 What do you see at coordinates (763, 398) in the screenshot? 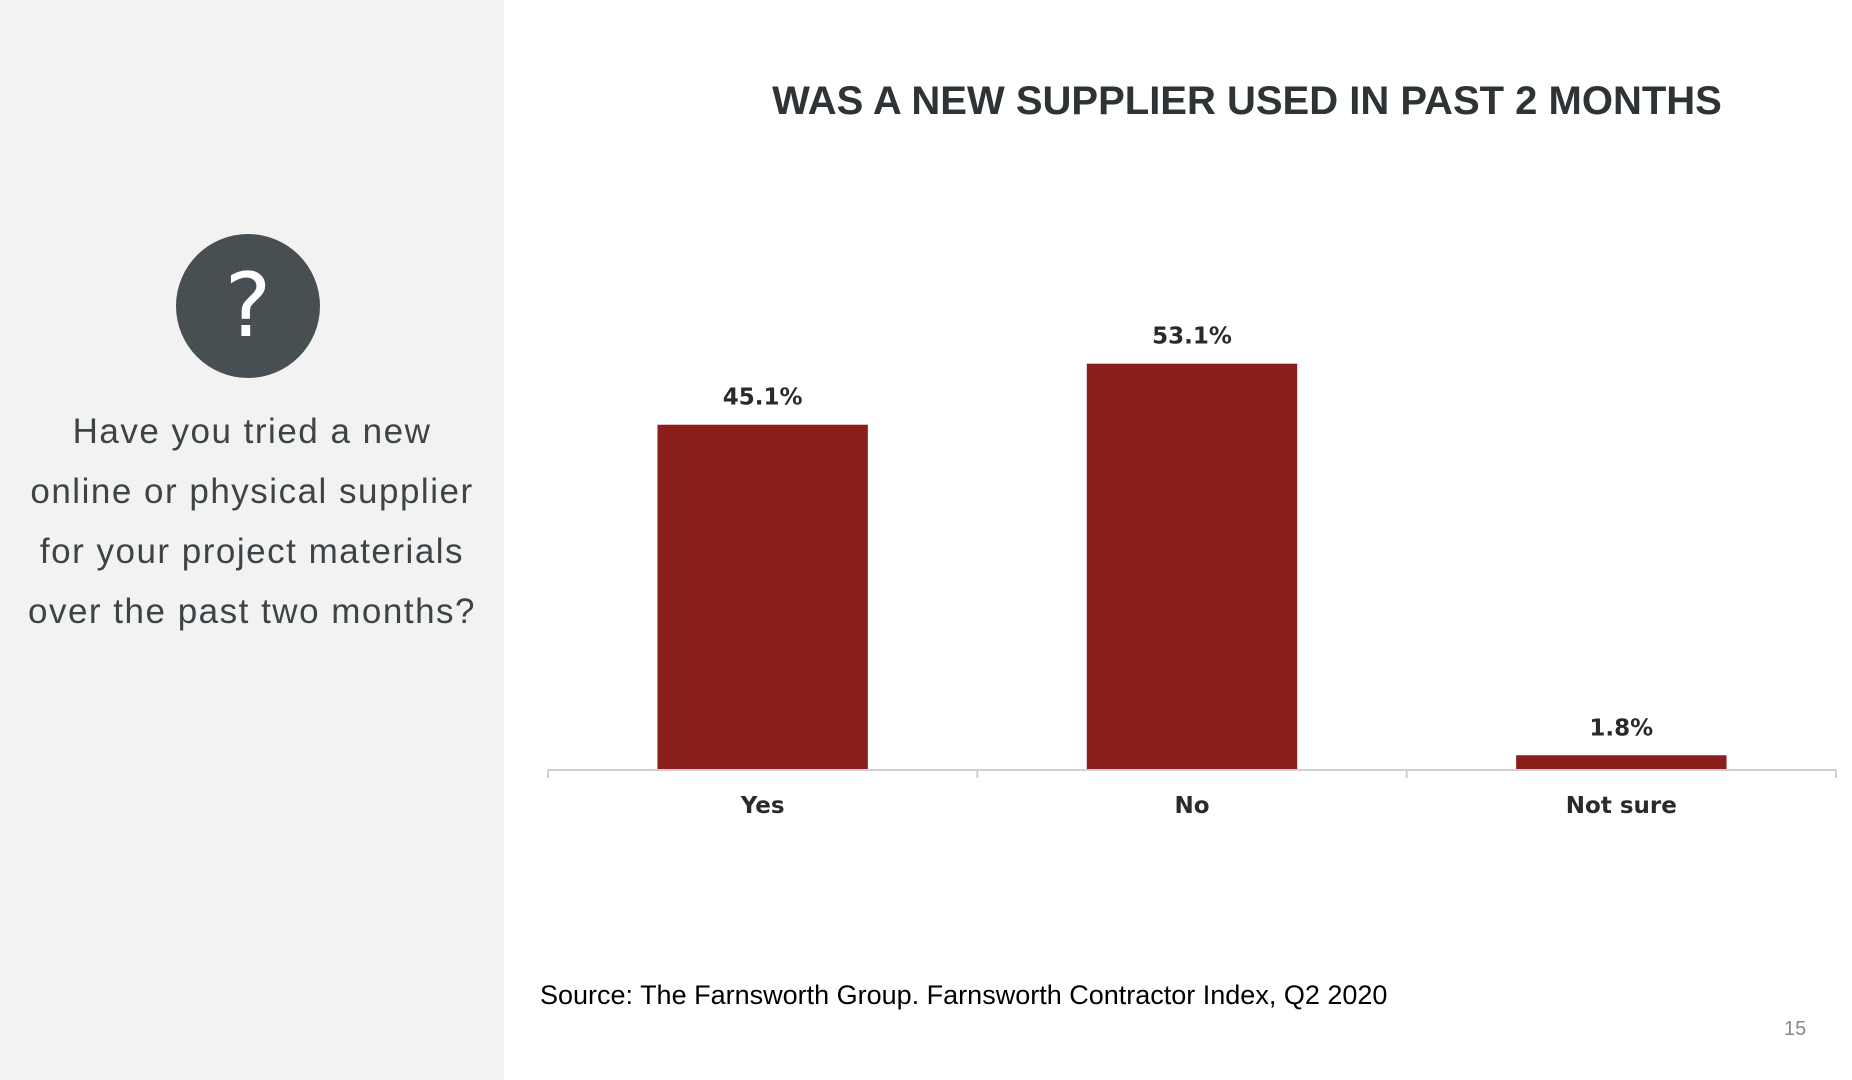
I see `data-label: 45.1%` at bounding box center [763, 398].